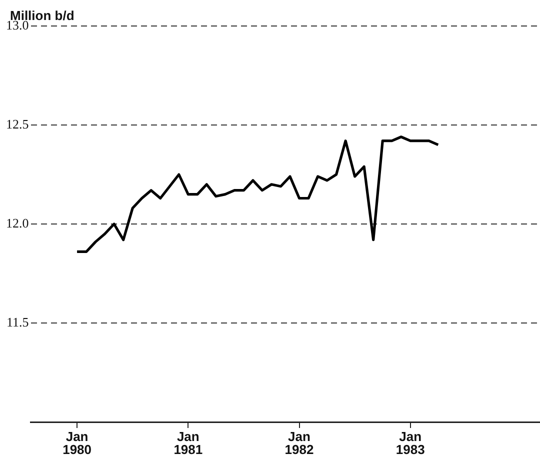  Describe the element at coordinates (77, 443) in the screenshot. I see `x-tick-label: Jan 1980` at that location.